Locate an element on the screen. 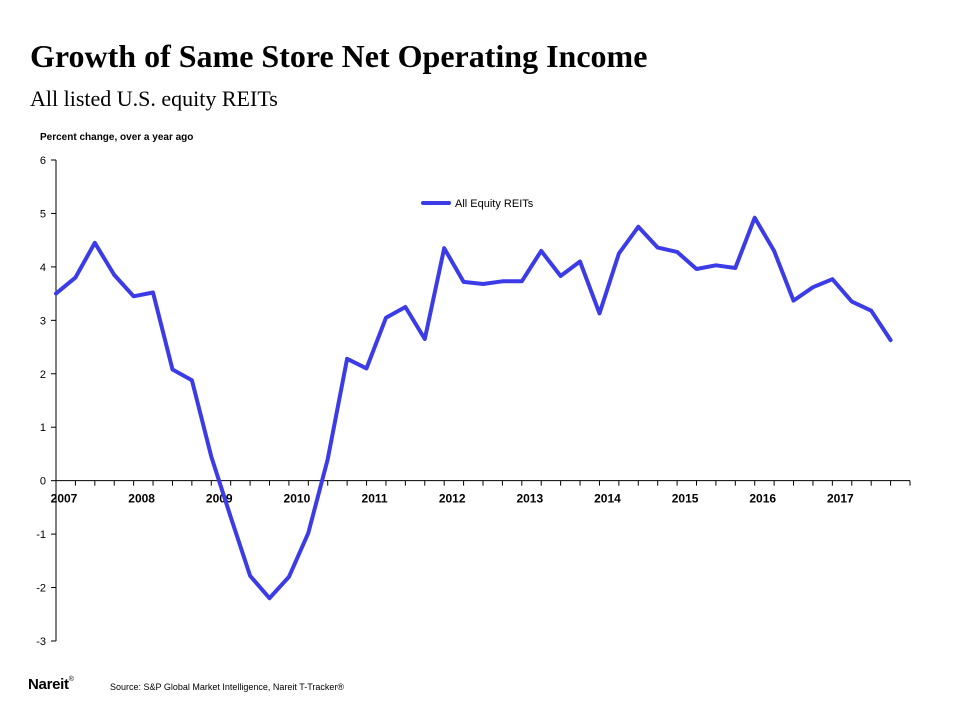 The height and width of the screenshot is (720, 960). x-tick-label: 2015 is located at coordinates (685, 499).